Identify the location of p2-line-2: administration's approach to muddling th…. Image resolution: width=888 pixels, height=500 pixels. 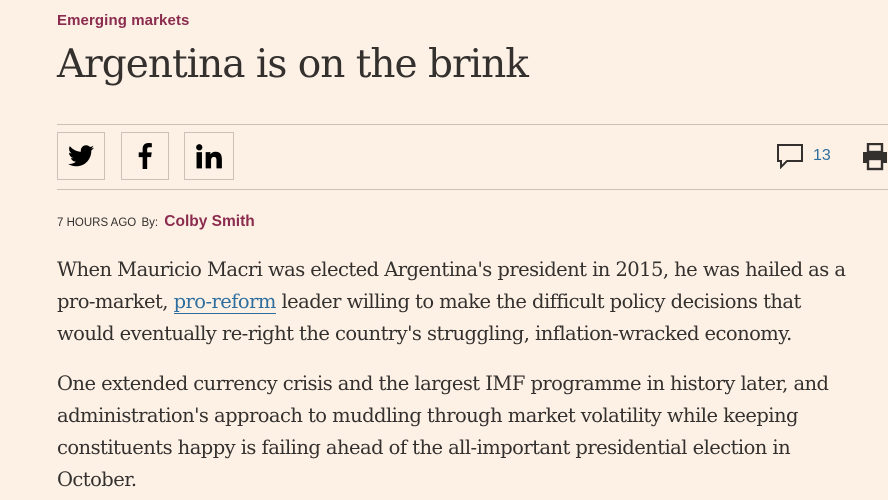
(427, 415).